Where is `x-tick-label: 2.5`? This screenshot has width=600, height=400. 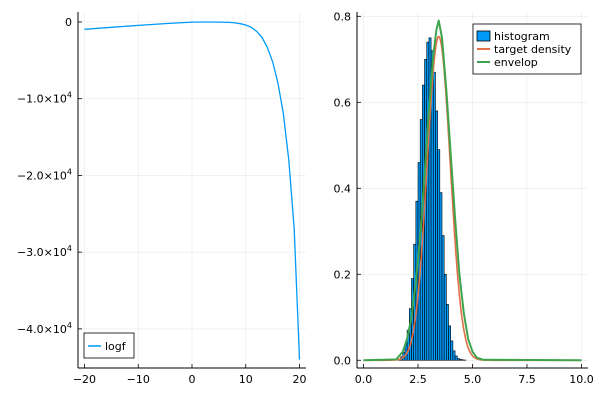
x-tick-label: 2.5 is located at coordinates (418, 379).